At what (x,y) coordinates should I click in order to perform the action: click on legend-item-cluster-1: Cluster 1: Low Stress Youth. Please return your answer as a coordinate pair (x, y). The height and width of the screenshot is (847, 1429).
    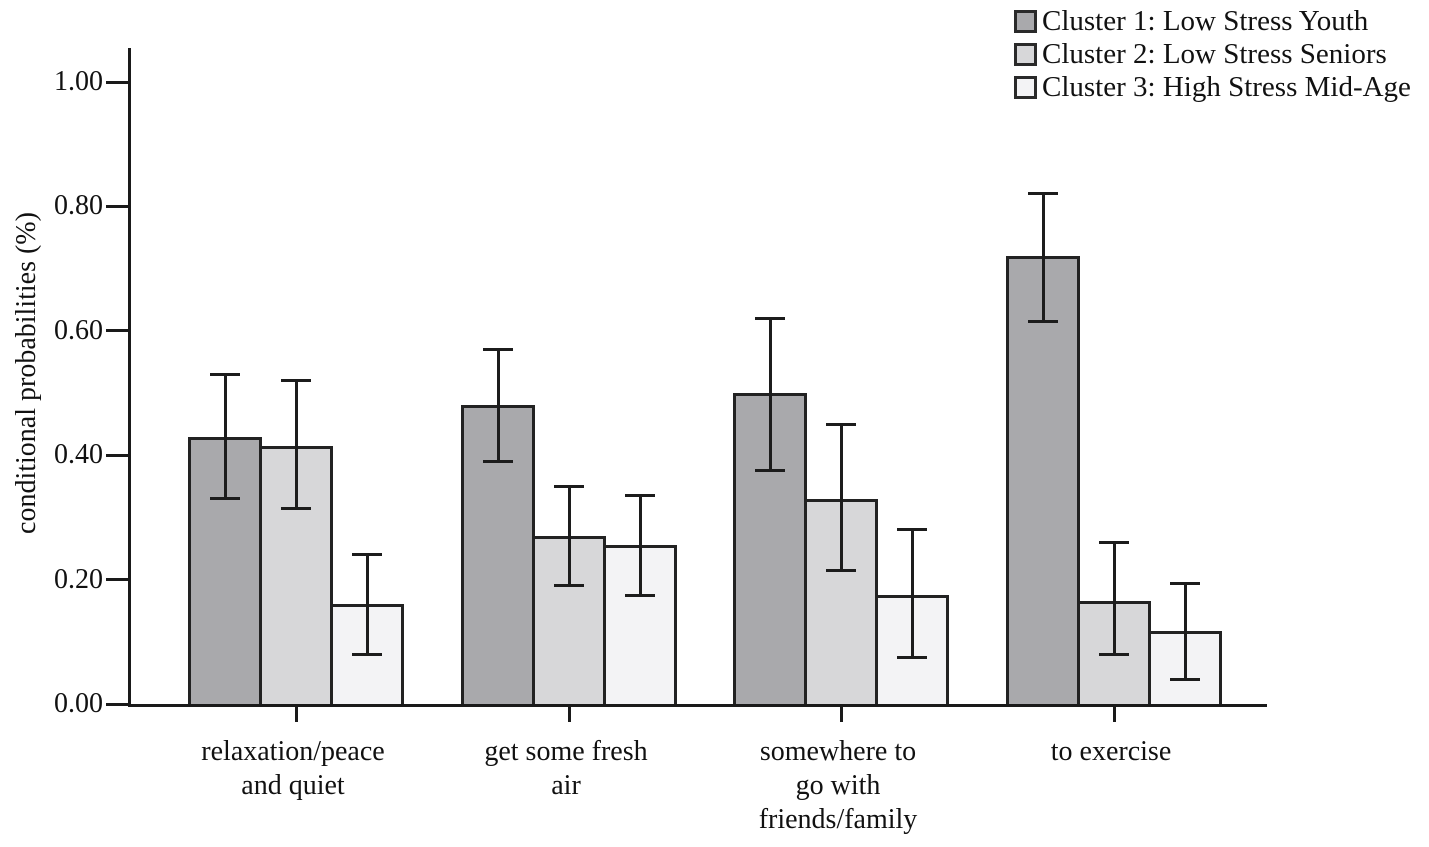
    Looking at the image, I should click on (1212, 21).